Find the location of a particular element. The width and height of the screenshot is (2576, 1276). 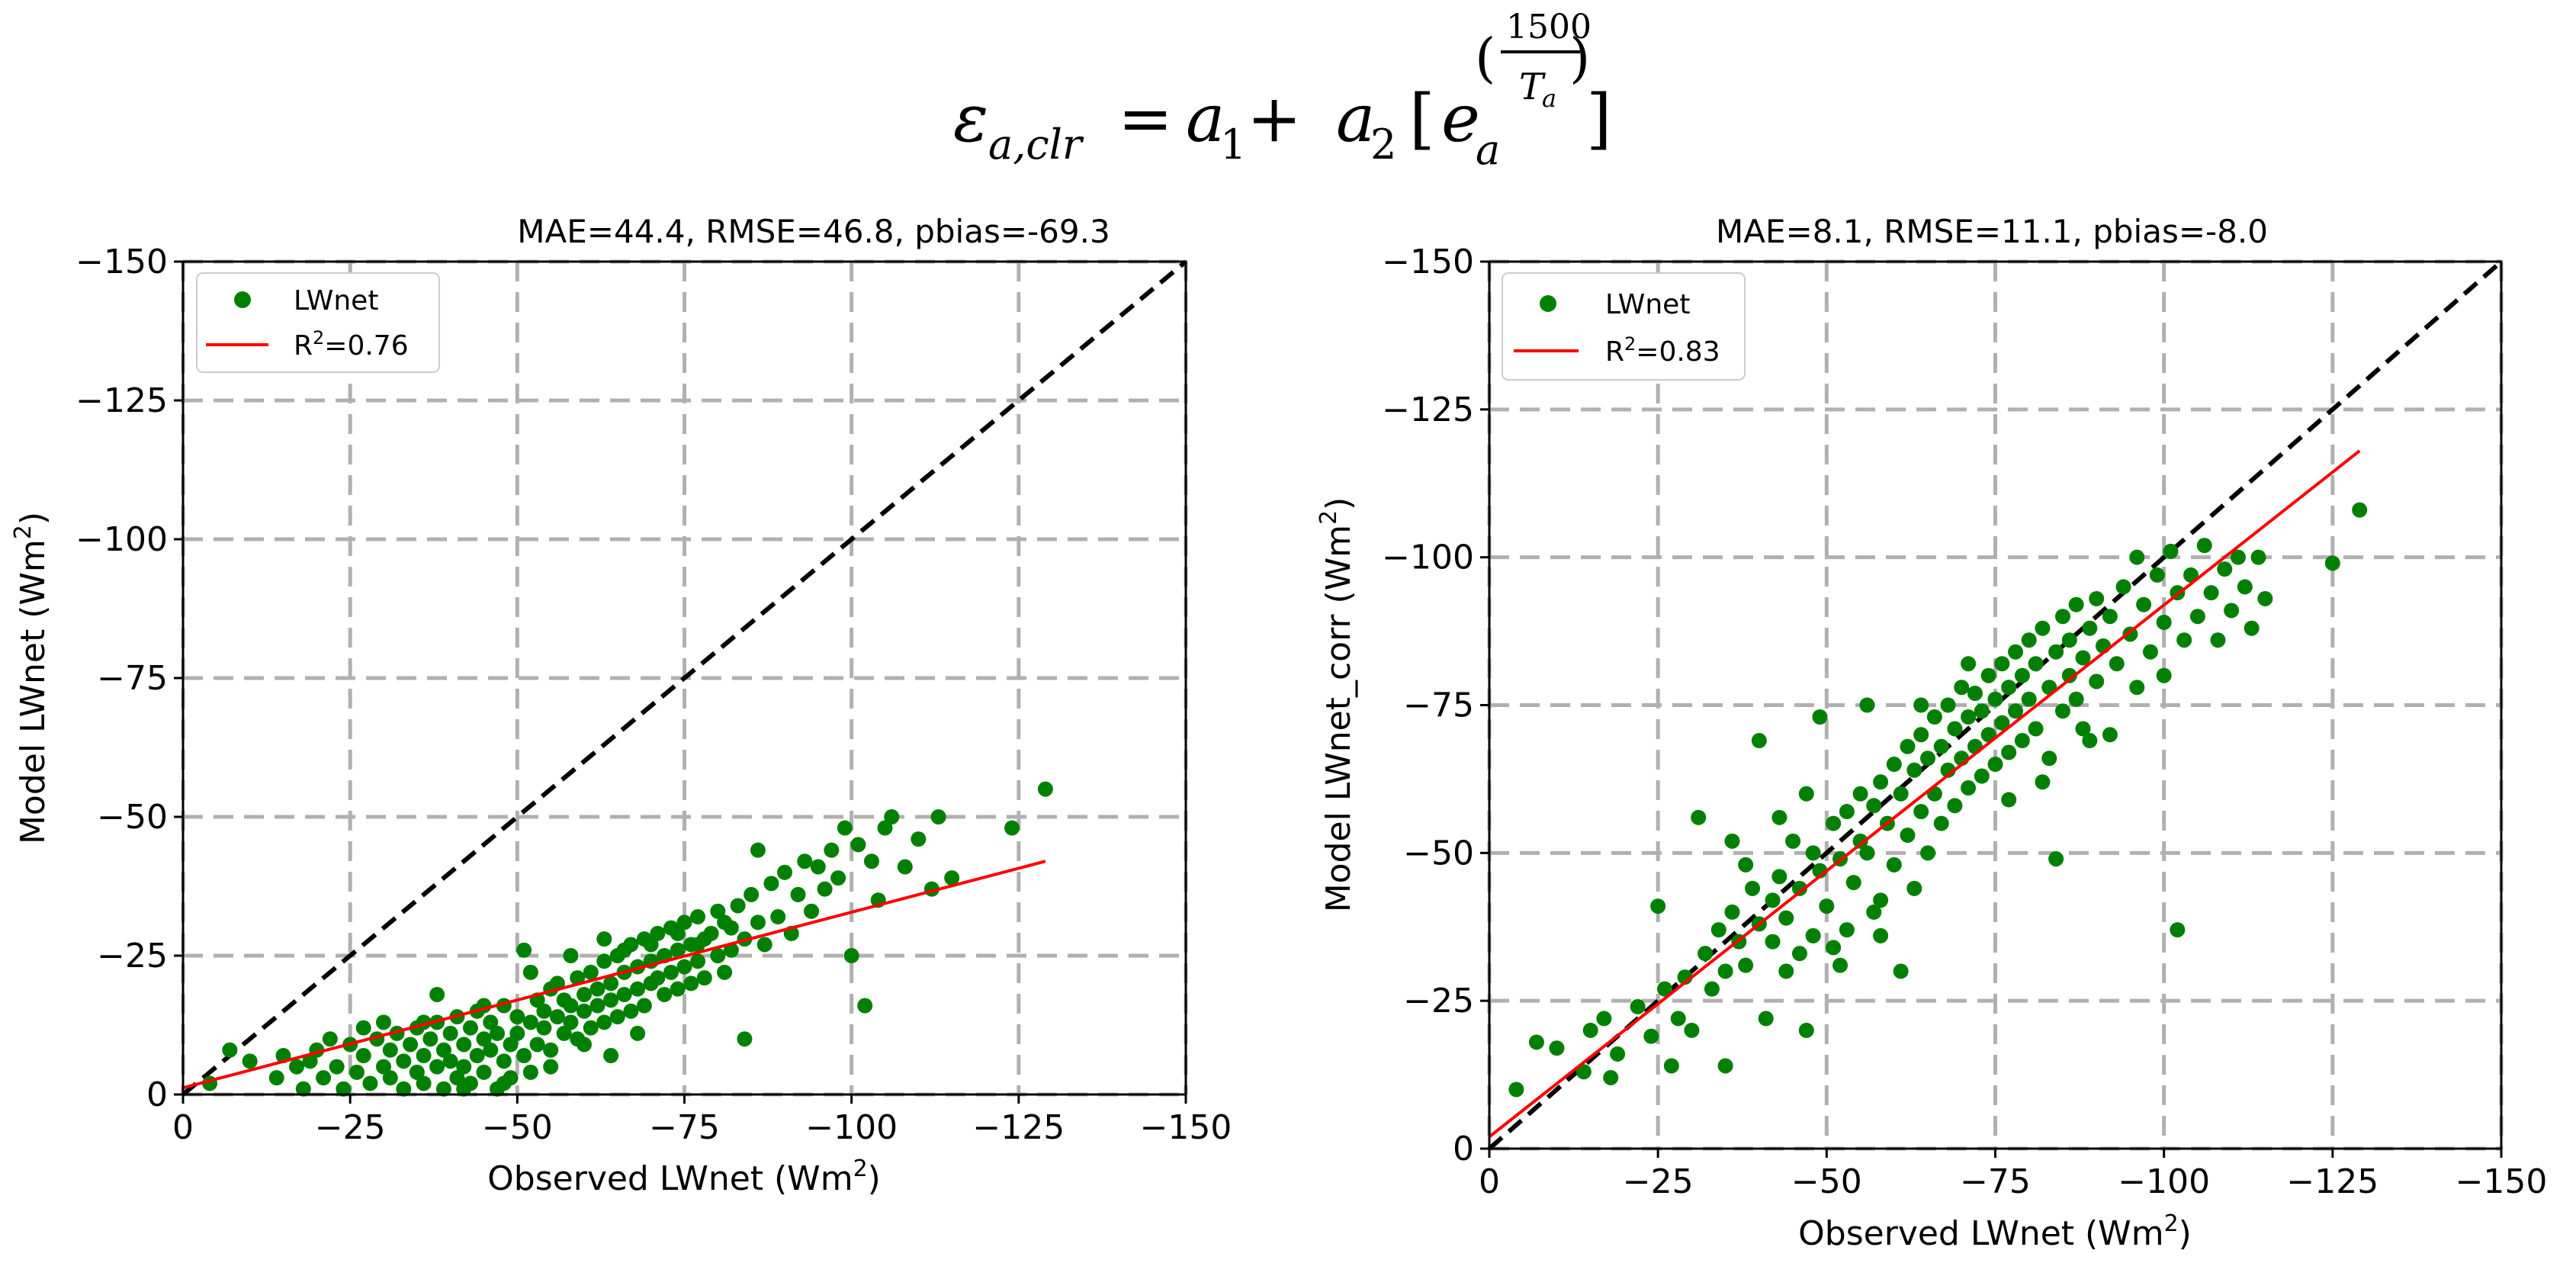

chart-right-y-ticks: 0 −25 −50 −75 −100 −125 −150 is located at coordinates (1435, 705).